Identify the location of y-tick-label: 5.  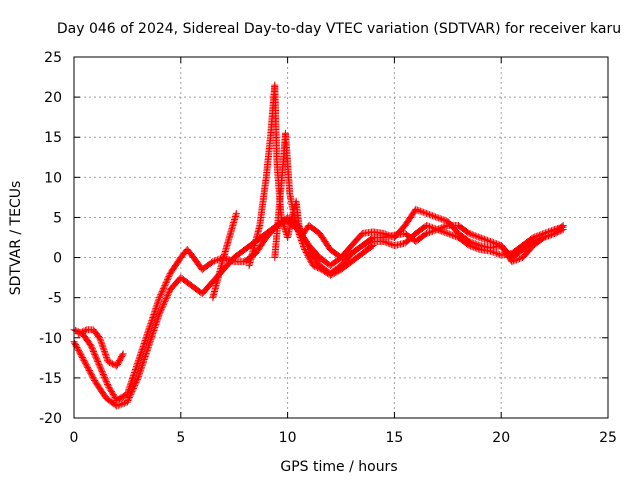
(57, 218).